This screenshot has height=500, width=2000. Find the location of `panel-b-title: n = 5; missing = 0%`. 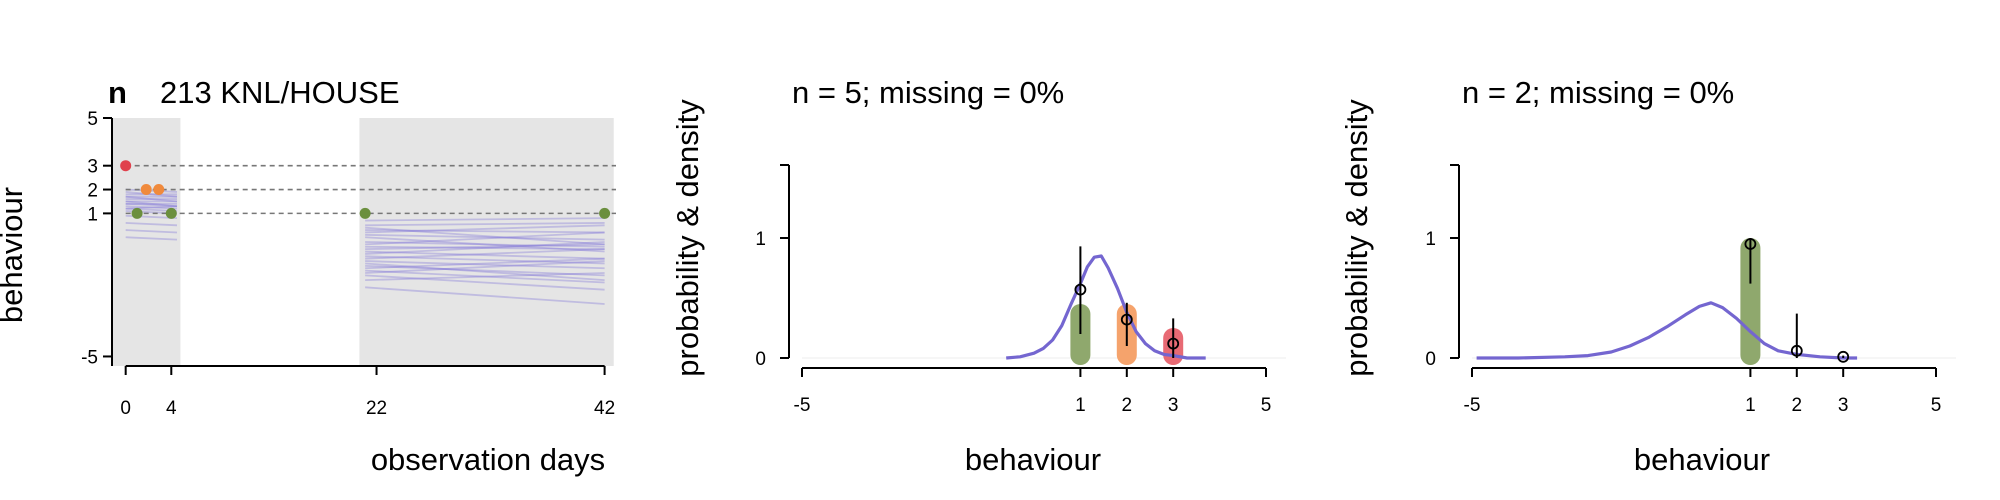

panel-b-title: n = 5; missing = 0% is located at coordinates (928, 92).